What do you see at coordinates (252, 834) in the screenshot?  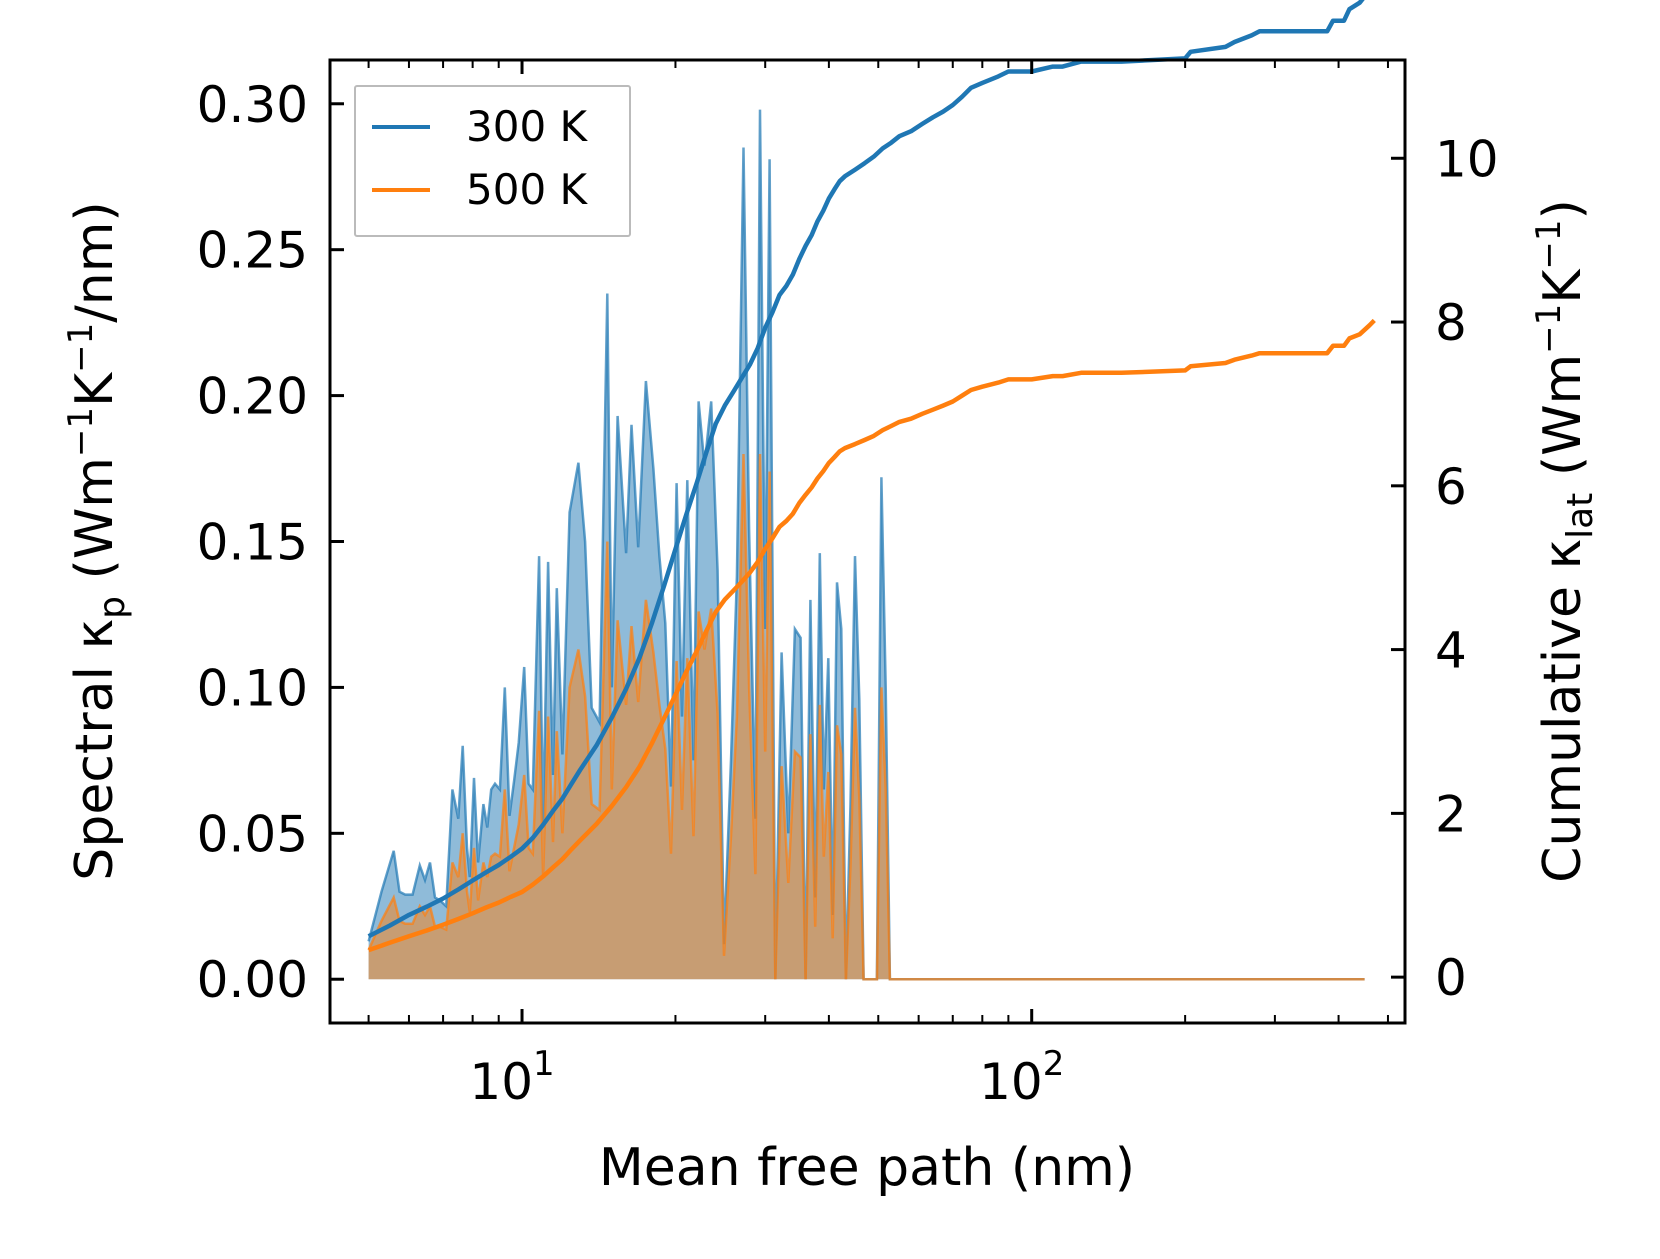 I see `y-tick-label: 0.05` at bounding box center [252, 834].